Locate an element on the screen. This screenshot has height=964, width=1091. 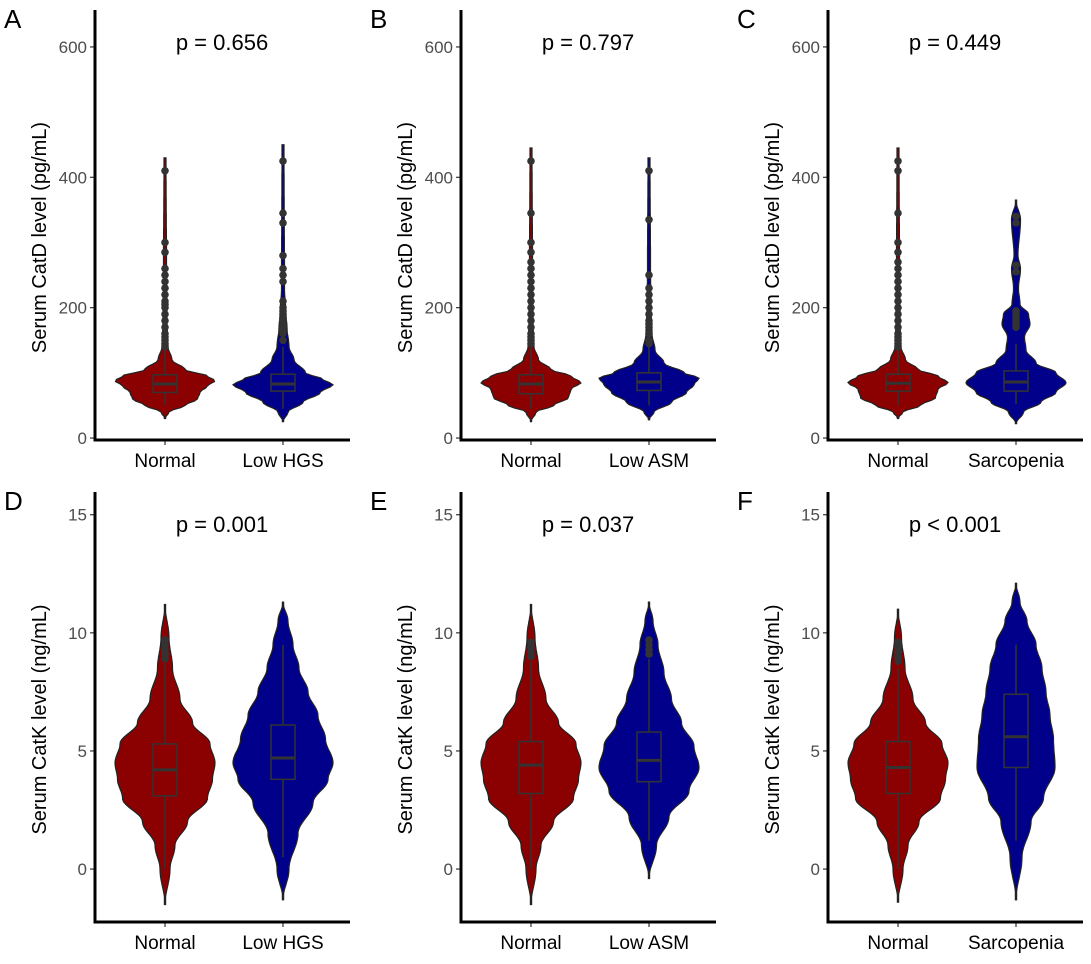
violin-low-hgs is located at coordinates (283, 751).